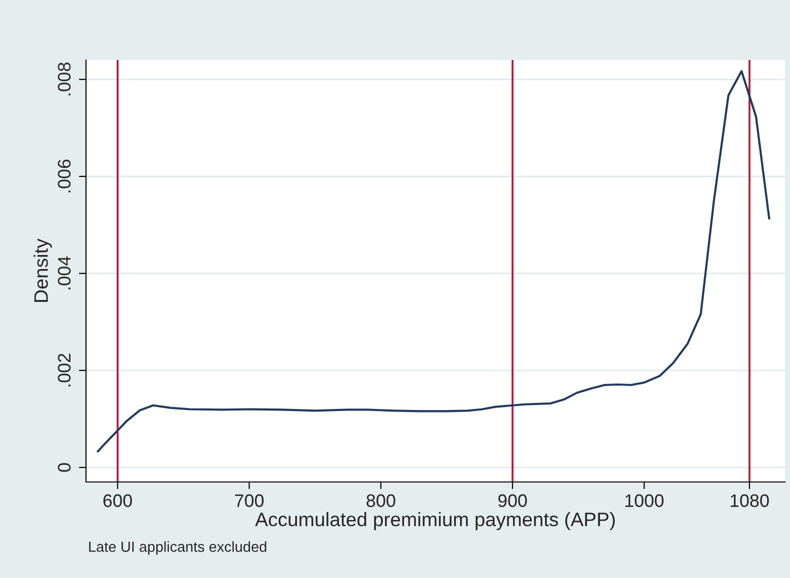  Describe the element at coordinates (117, 501) in the screenshot. I see `x-tick-label: 600` at that location.